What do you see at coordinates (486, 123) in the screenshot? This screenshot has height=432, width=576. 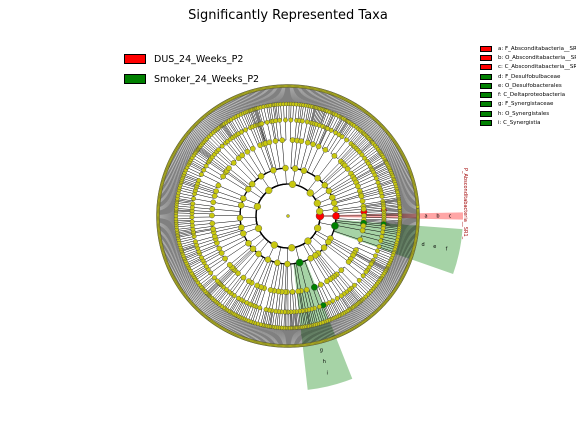 I see `key-swatch` at bounding box center [486, 123].